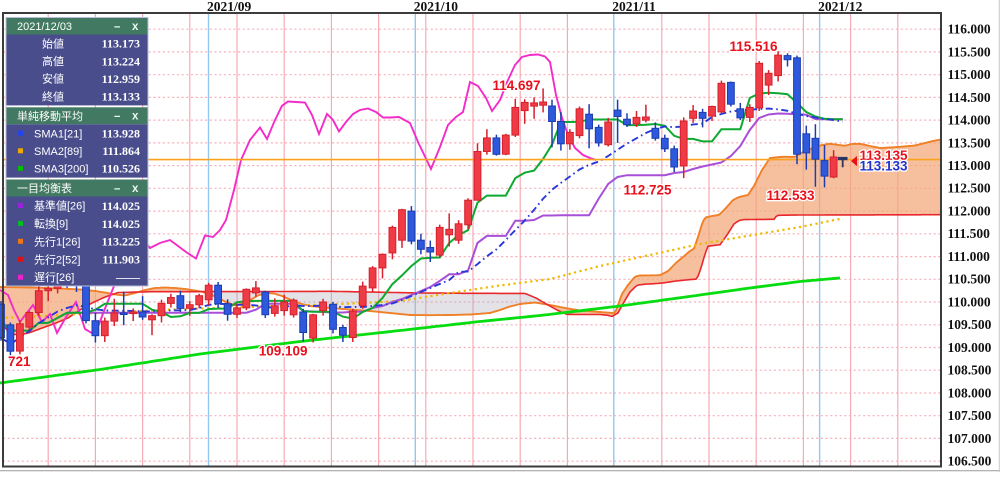  What do you see at coordinates (283, 351) in the screenshot?
I see `svg-text: 109.109` at bounding box center [283, 351].